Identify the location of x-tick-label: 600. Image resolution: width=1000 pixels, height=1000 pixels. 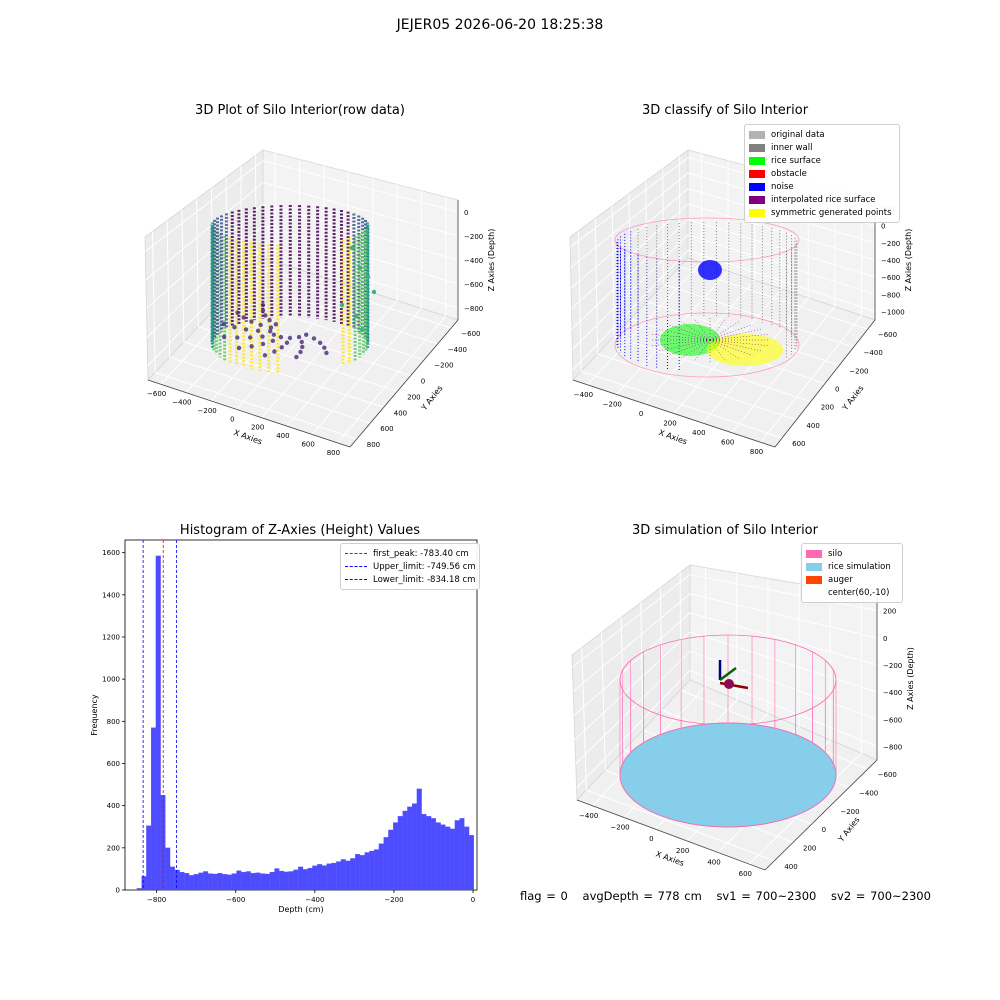
(745, 874).